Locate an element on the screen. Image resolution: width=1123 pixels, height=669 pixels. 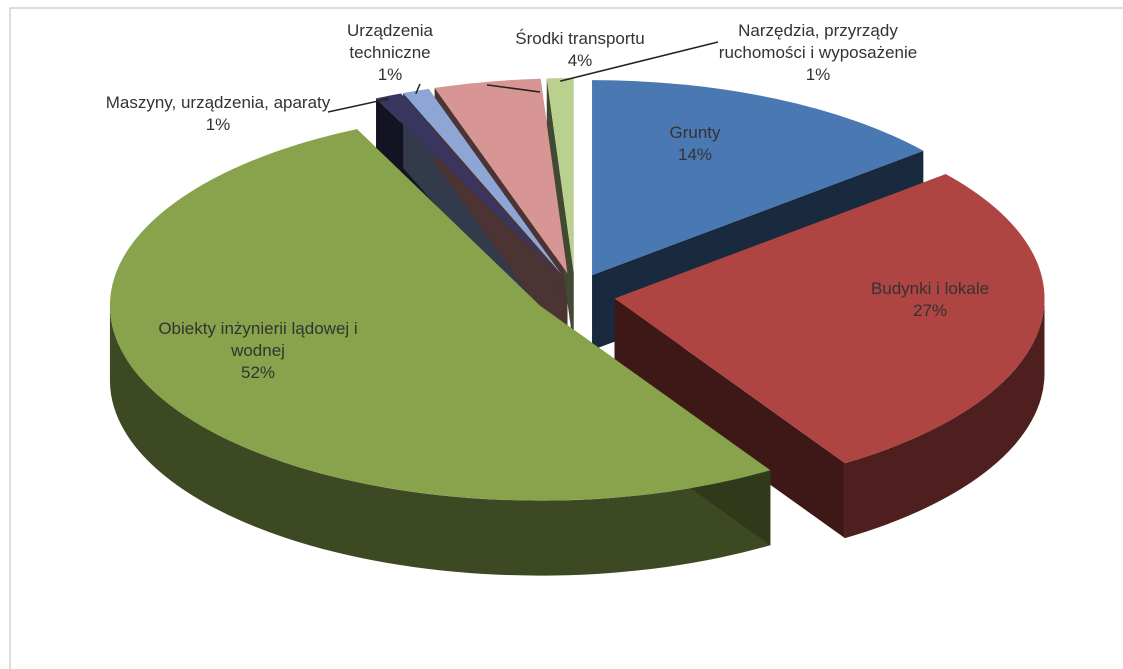
slice-label: Obiekty inżynierii lądowej i wodnej is located at coordinates (258, 339).